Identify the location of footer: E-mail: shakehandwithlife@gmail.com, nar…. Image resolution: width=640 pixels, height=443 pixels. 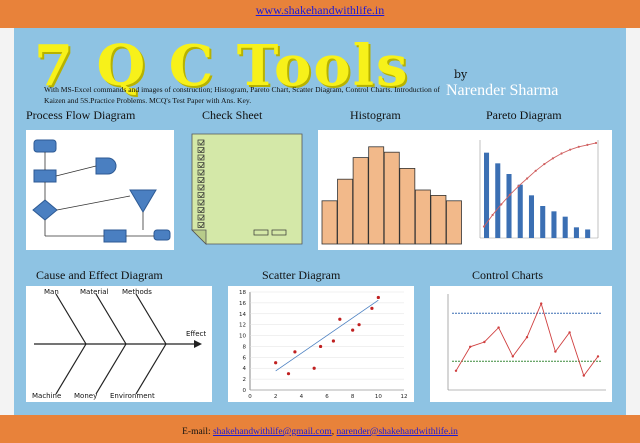
(320, 432).